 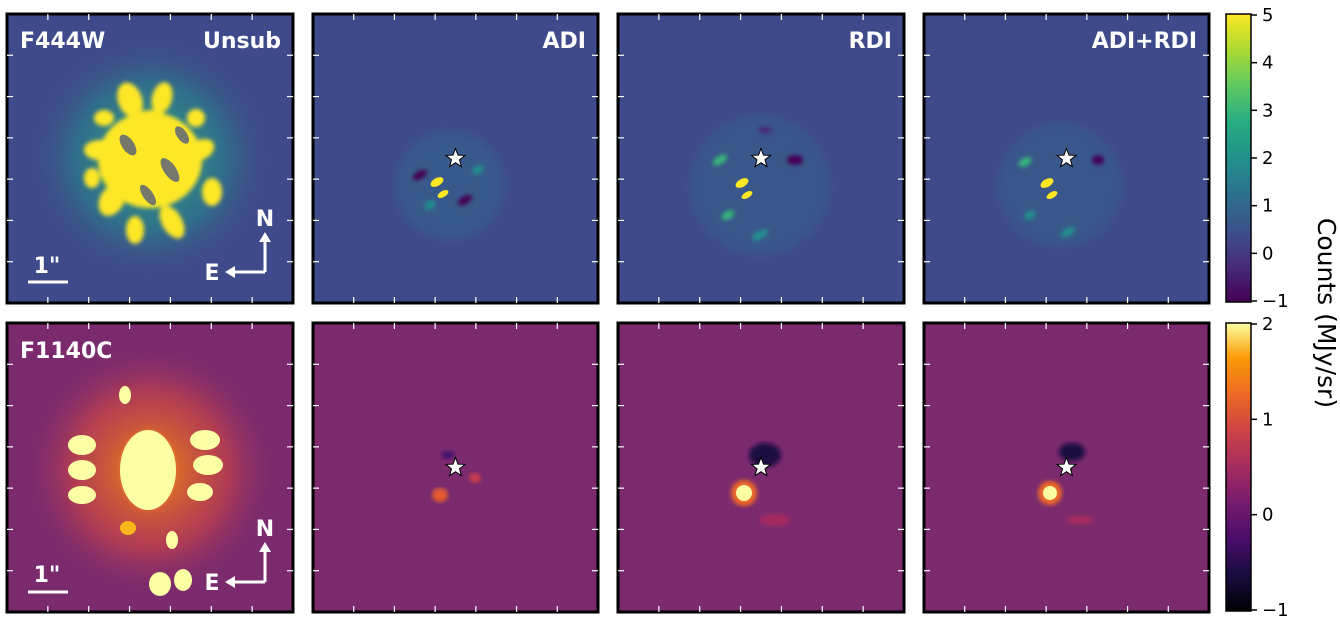 I want to click on label-filter-f444w: F444W, so click(x=62, y=41).